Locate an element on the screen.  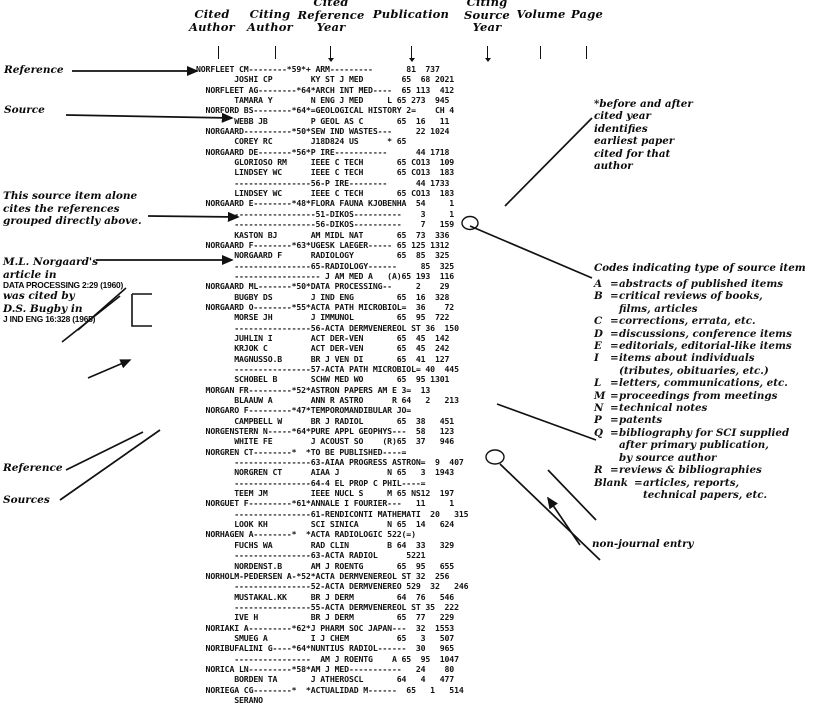
column-header-publication: Publication is located at coordinates (411, 14).